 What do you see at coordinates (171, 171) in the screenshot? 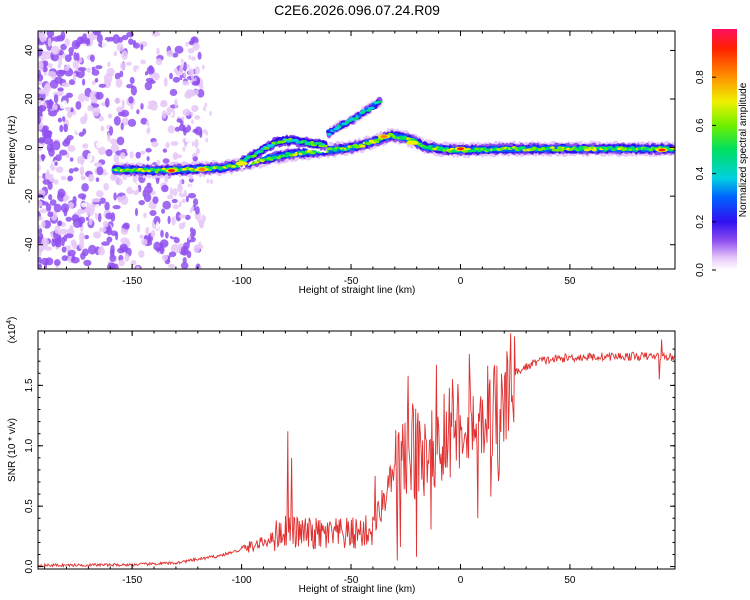
I see `heatmap-peak-cell` at bounding box center [171, 171].